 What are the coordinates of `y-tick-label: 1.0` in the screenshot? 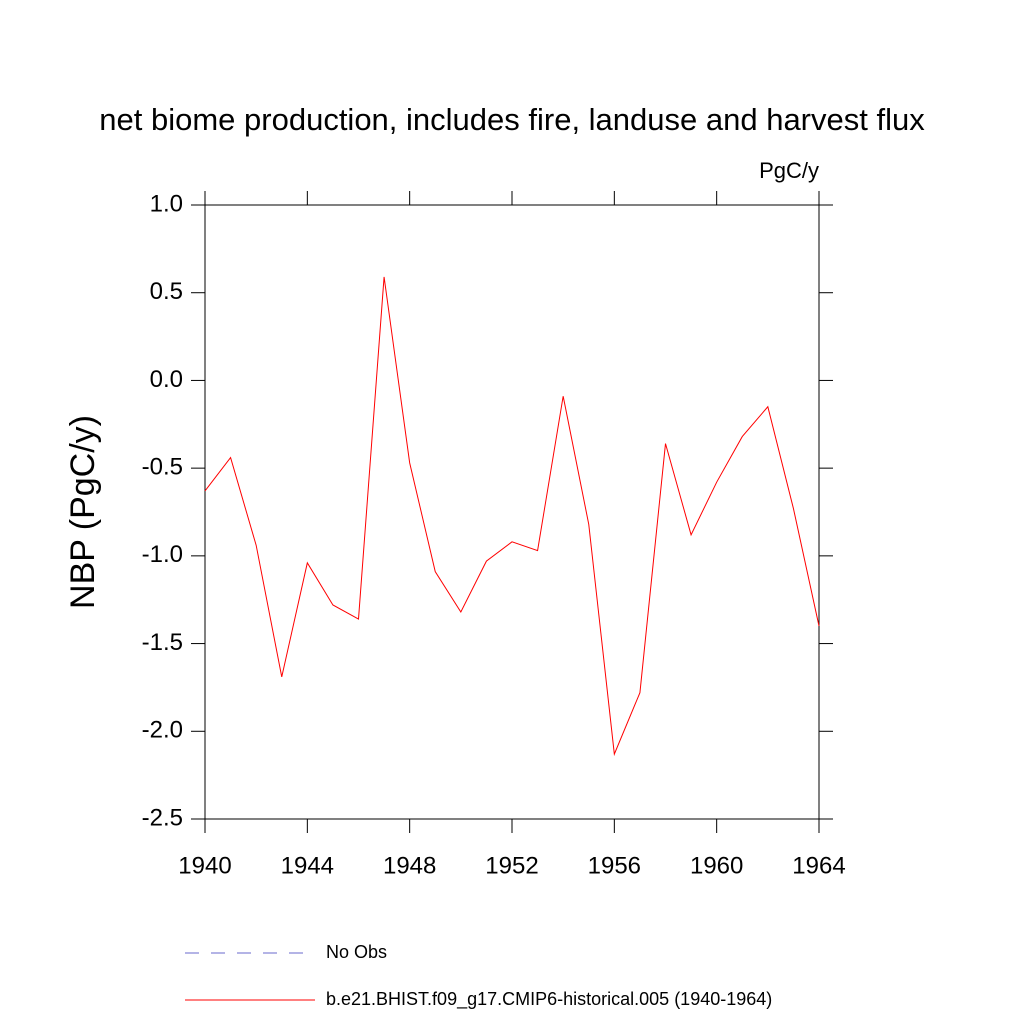 It's located at (166, 203).